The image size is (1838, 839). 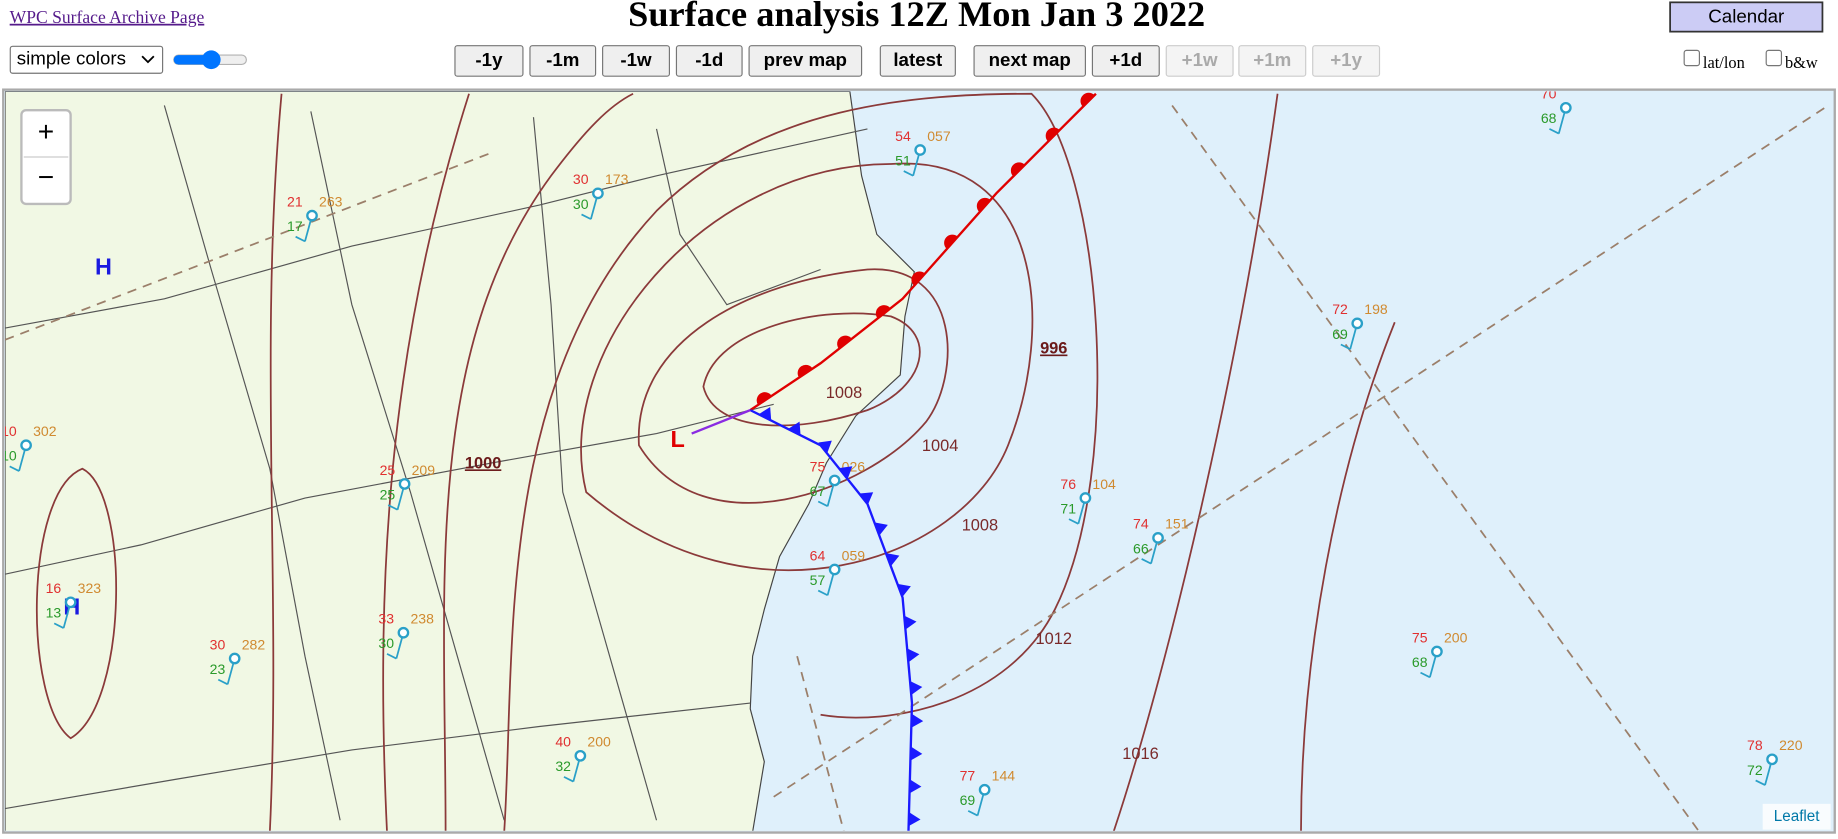 I want to click on nav-button-label: latest, so click(x=918, y=59).